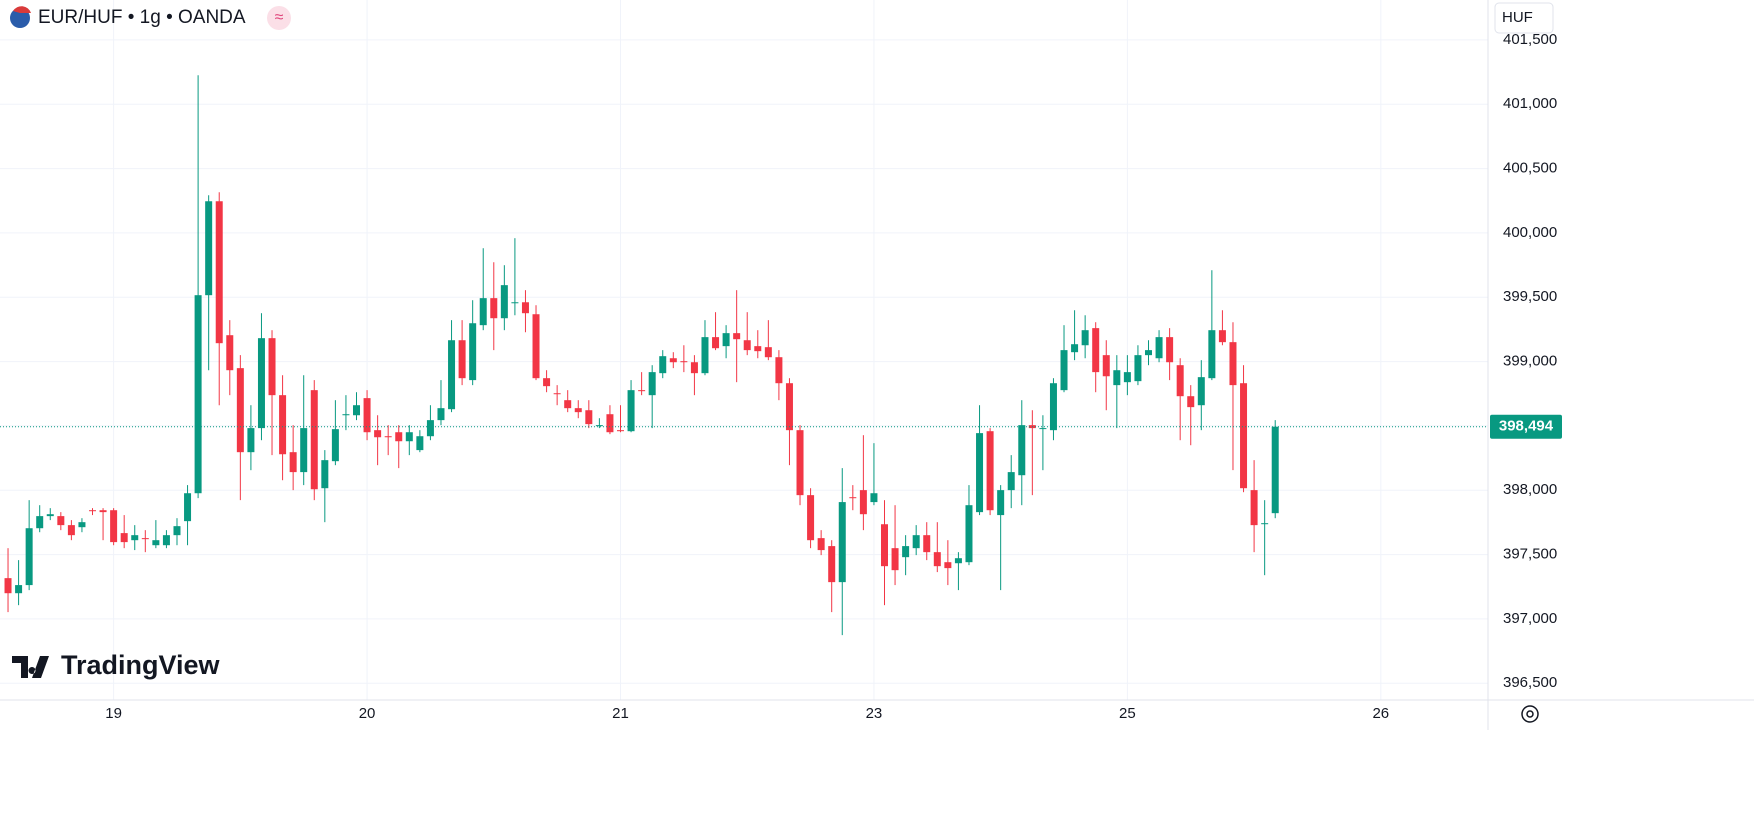  I want to click on y-tick-label: 396,500, so click(1530, 682).